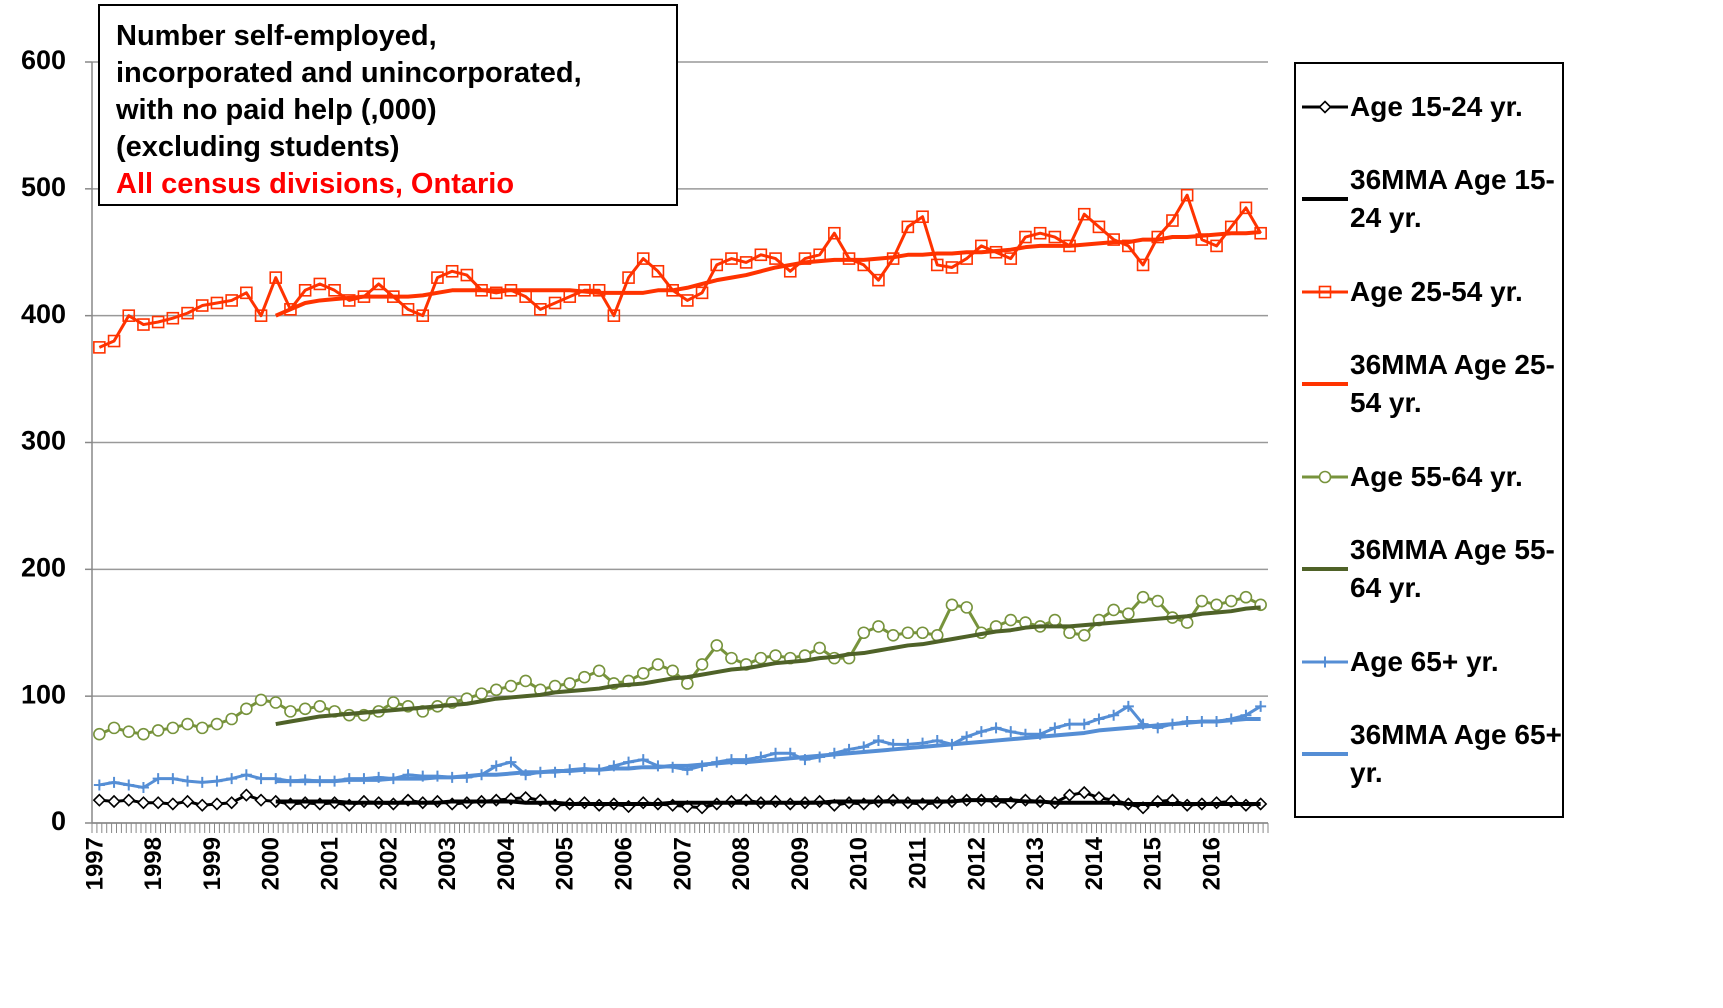 This screenshot has width=1723, height=1008. What do you see at coordinates (1094, 863) in the screenshot?
I see `x-tick-label: 2014` at bounding box center [1094, 863].